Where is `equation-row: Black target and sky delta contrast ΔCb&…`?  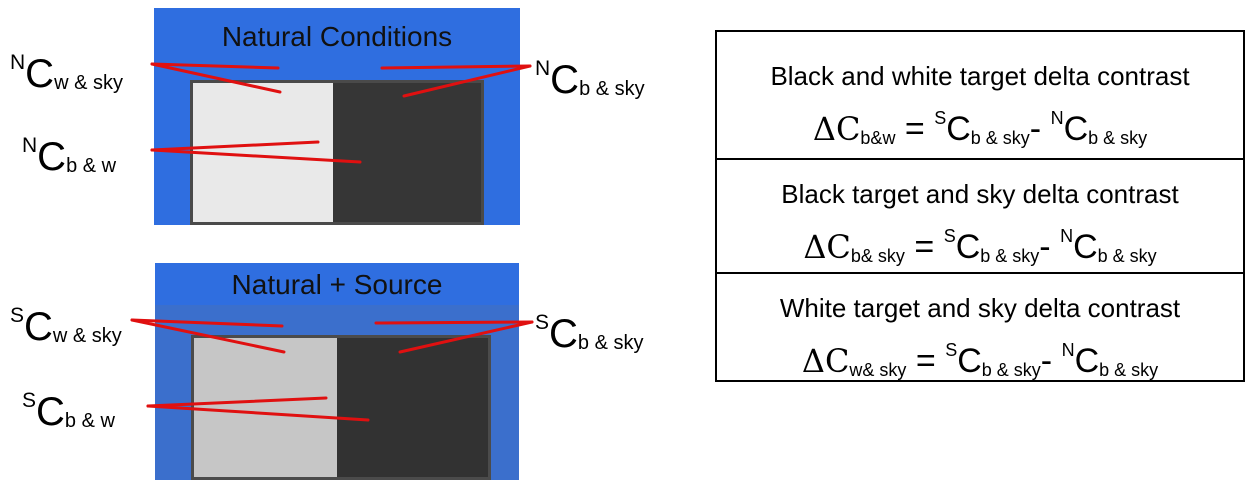 equation-row: Black target and sky delta contrast ΔCb&… is located at coordinates (980, 215).